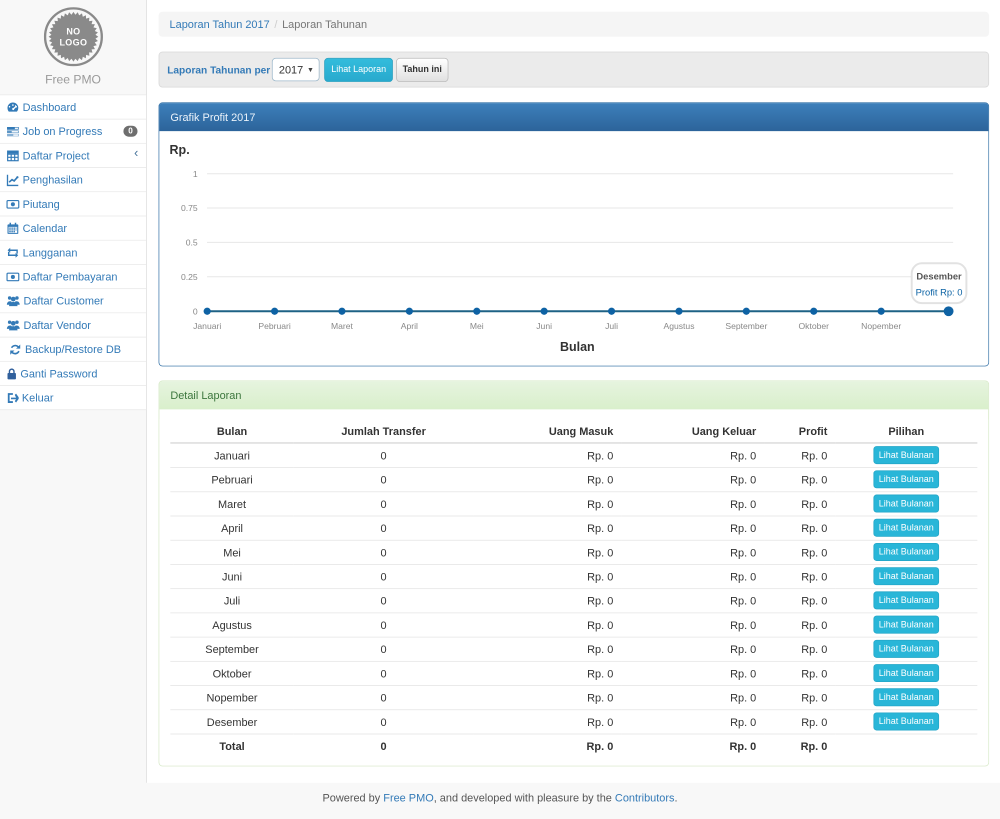  I want to click on svg-text: Juli, so click(611, 326).